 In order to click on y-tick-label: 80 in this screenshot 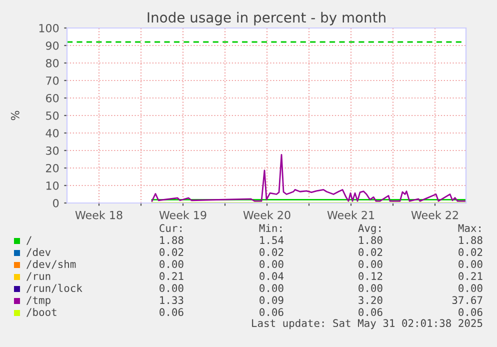, I will do `click(52, 63)`.